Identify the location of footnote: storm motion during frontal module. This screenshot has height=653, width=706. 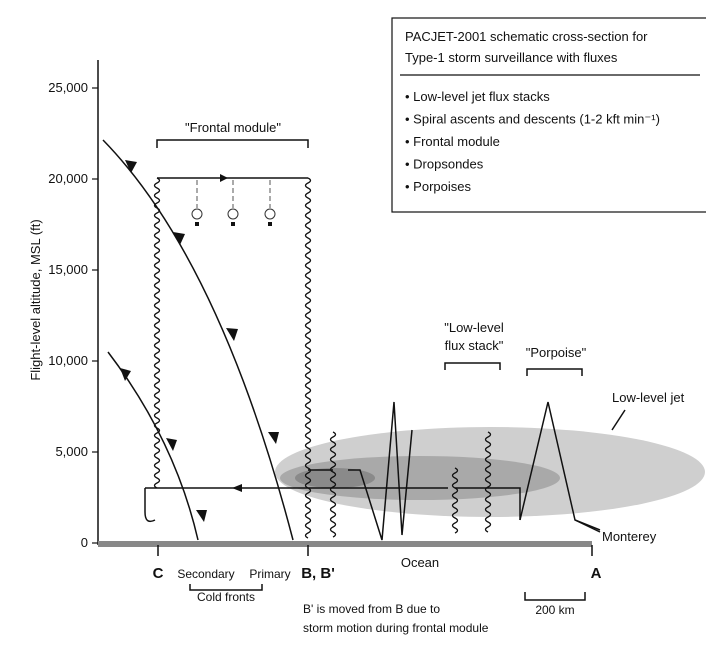
(396, 628).